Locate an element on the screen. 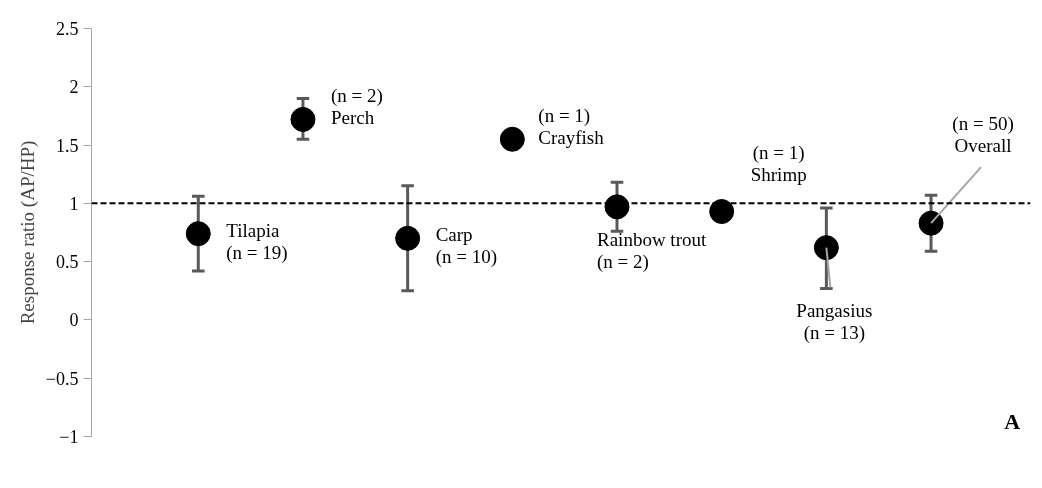 The height and width of the screenshot is (488, 1042). y-tick-label: 2 is located at coordinates (74, 87).